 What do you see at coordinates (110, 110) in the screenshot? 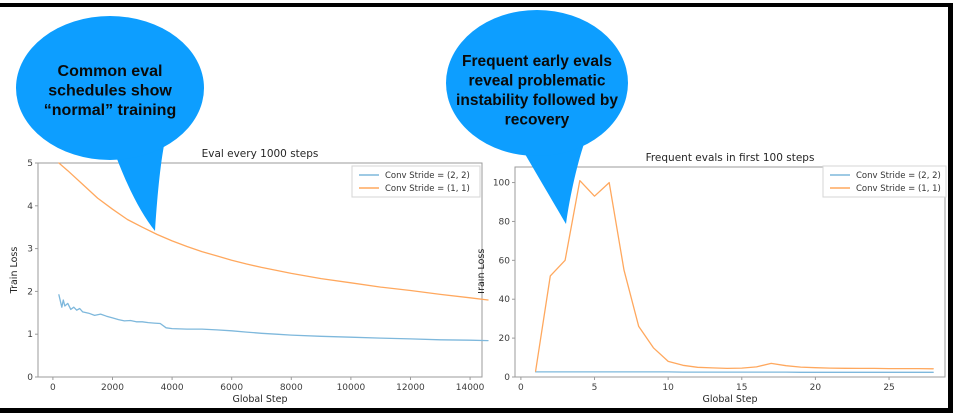
I see `speech-bubble-text-line: “normal” training` at bounding box center [110, 110].